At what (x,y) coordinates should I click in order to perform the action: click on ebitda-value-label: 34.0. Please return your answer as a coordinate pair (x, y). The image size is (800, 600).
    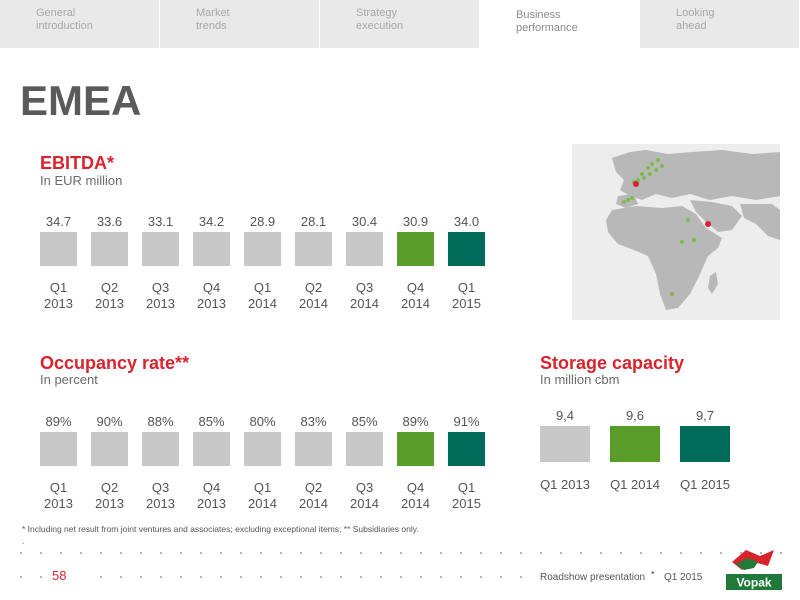
    Looking at the image, I should click on (466, 221).